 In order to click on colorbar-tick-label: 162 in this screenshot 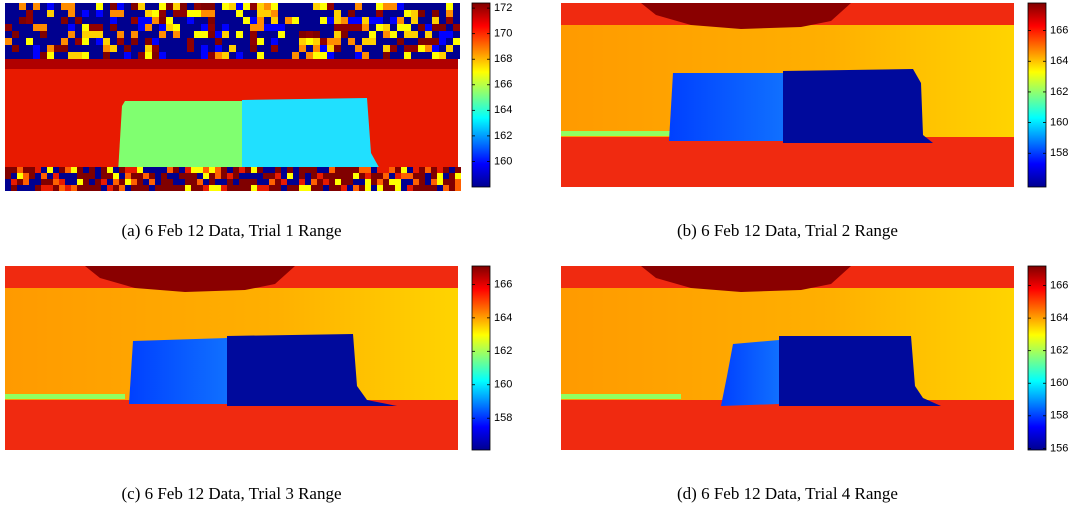, I will do `click(1059, 92)`.